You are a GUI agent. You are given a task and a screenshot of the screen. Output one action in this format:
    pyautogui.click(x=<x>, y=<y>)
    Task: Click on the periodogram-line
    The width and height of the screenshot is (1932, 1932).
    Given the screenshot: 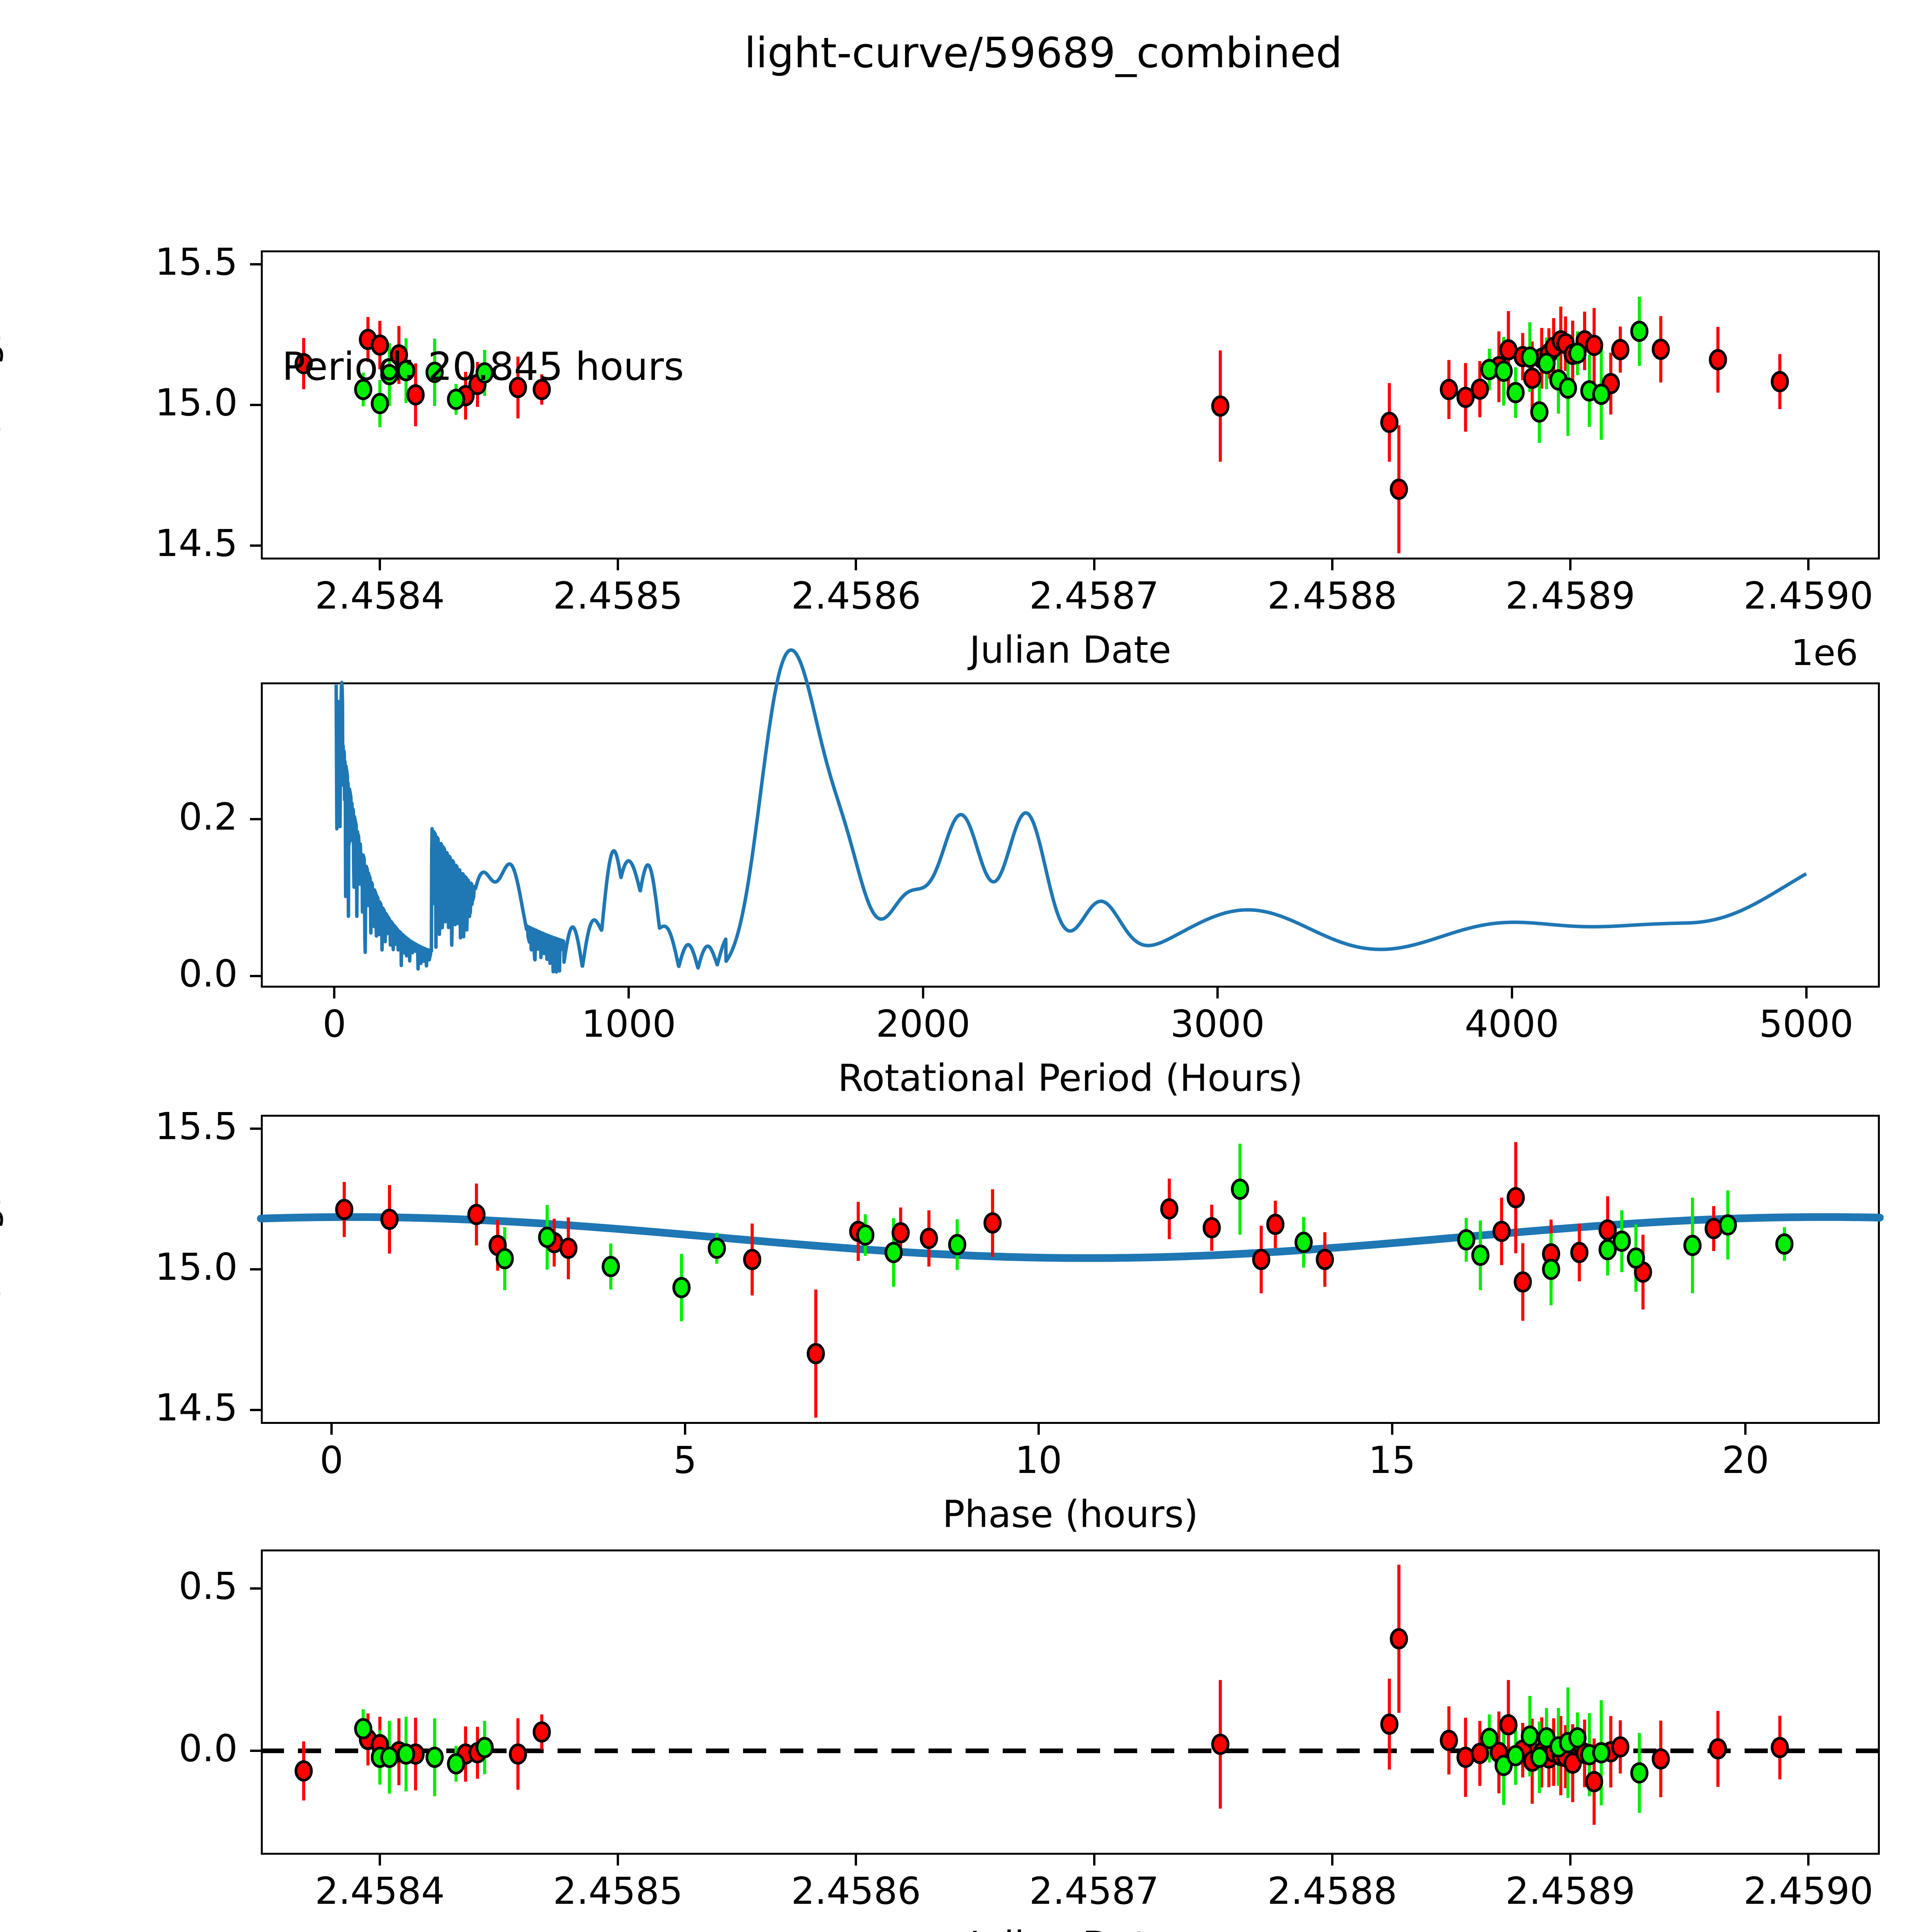 What is the action you would take?
    pyautogui.click(x=1071, y=811)
    